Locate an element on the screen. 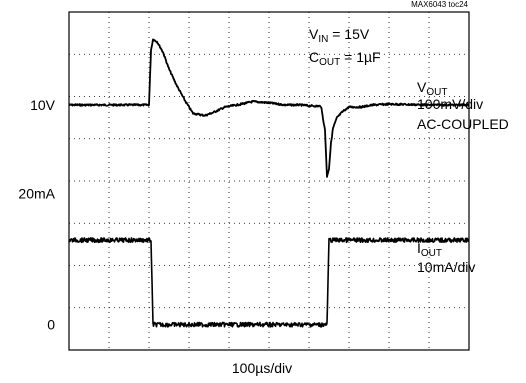 The height and width of the screenshot is (383, 526). vout-symbol: V is located at coordinates (422, 87).